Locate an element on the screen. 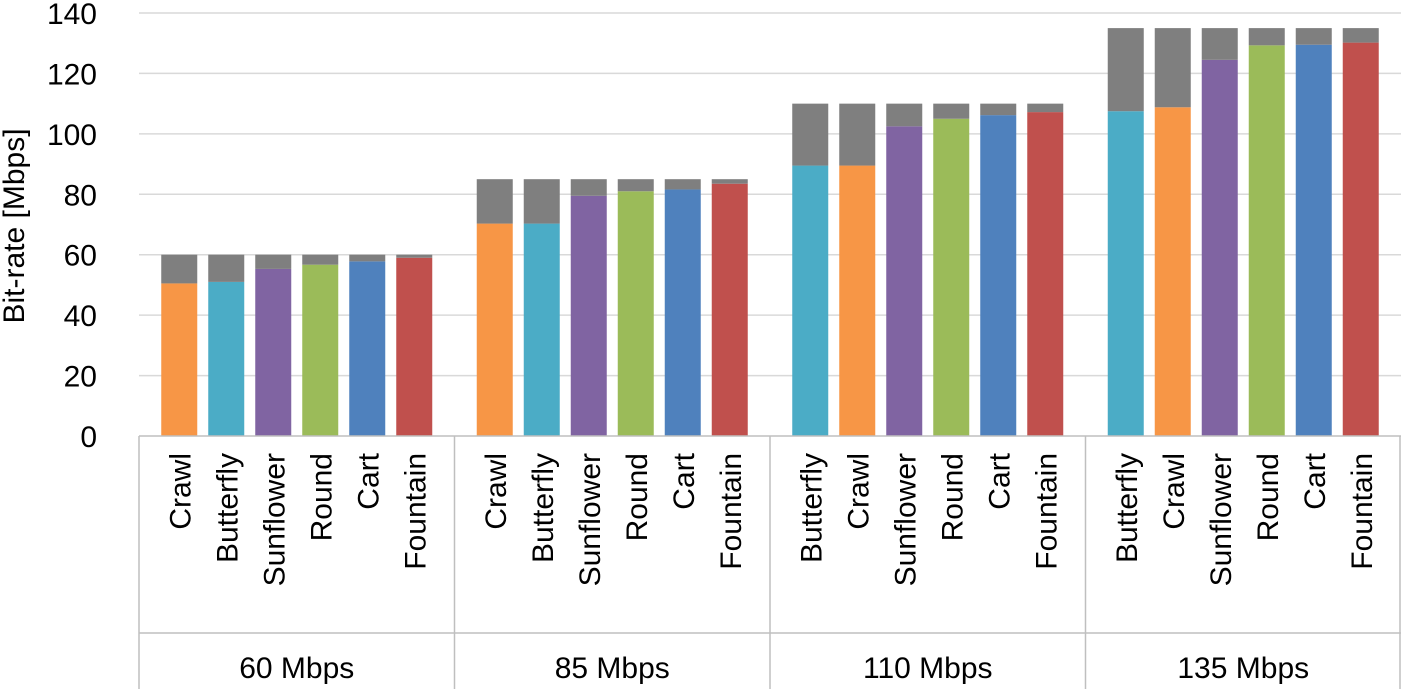  x-group-label: 85 Mbps is located at coordinates (612, 668).